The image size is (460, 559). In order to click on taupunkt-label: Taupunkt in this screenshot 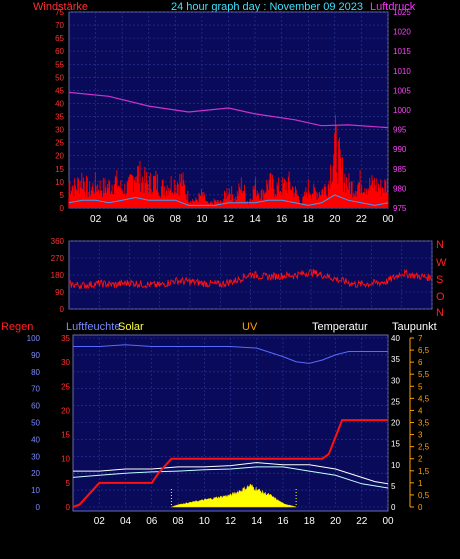, I will do `click(414, 327)`.